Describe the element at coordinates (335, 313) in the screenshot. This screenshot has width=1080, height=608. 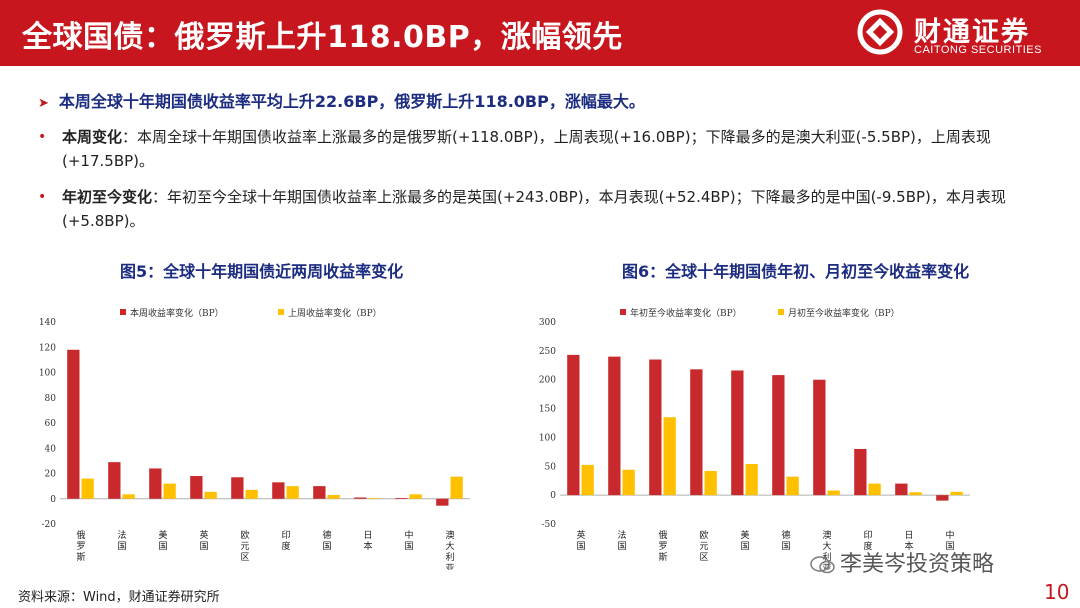
I see `legend-label-1: 上周收益率变化（BP）` at that location.